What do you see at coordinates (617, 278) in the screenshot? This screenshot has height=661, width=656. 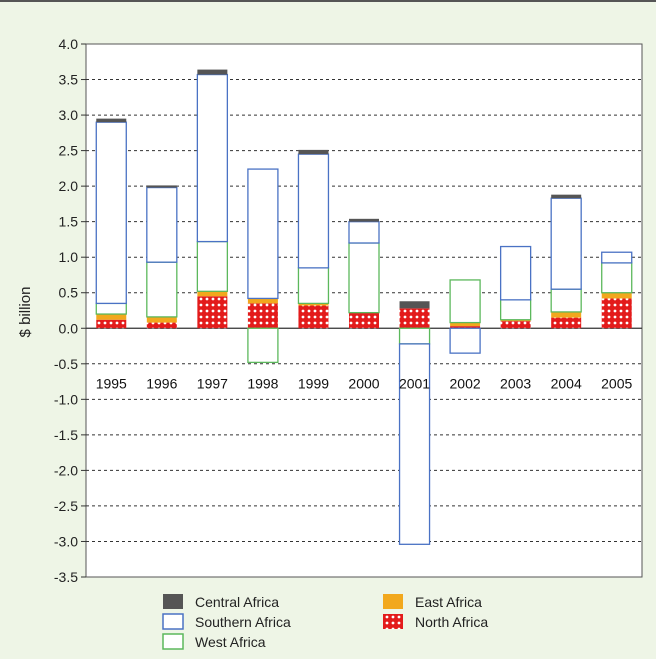 I see `bar-segment-west-africa-2005` at bounding box center [617, 278].